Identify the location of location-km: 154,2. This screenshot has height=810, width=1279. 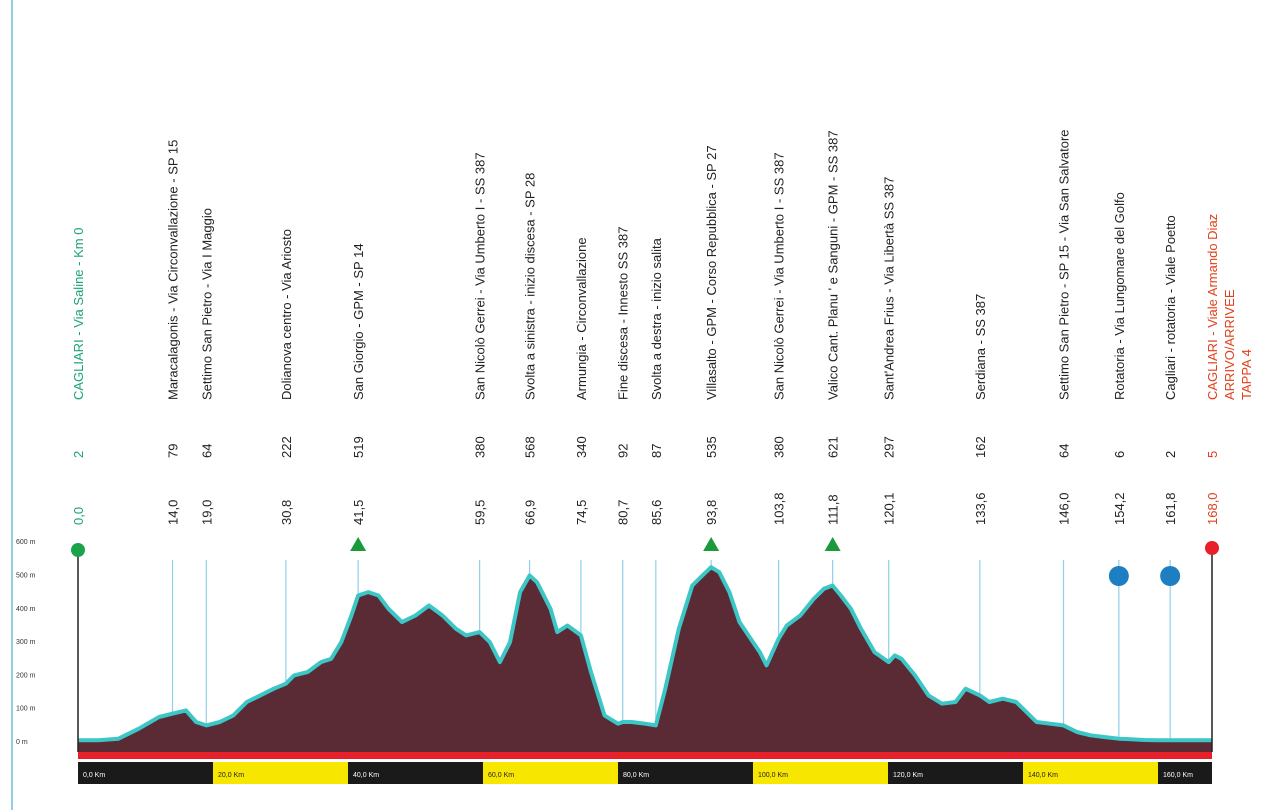
(1119, 508).